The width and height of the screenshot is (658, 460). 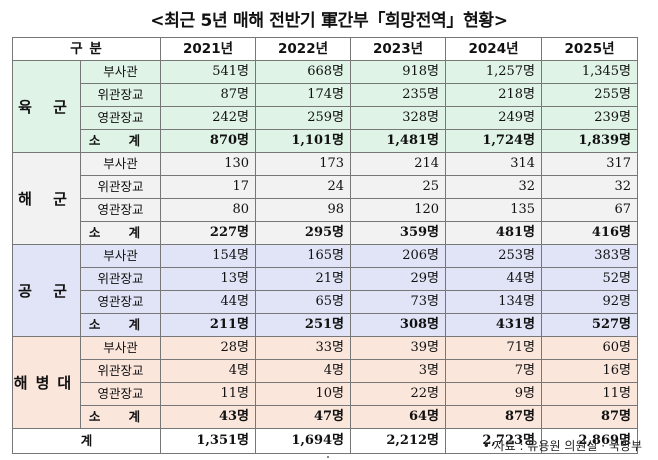 What do you see at coordinates (494, 256) in the screenshot?
I see `value-cell: 253명` at bounding box center [494, 256].